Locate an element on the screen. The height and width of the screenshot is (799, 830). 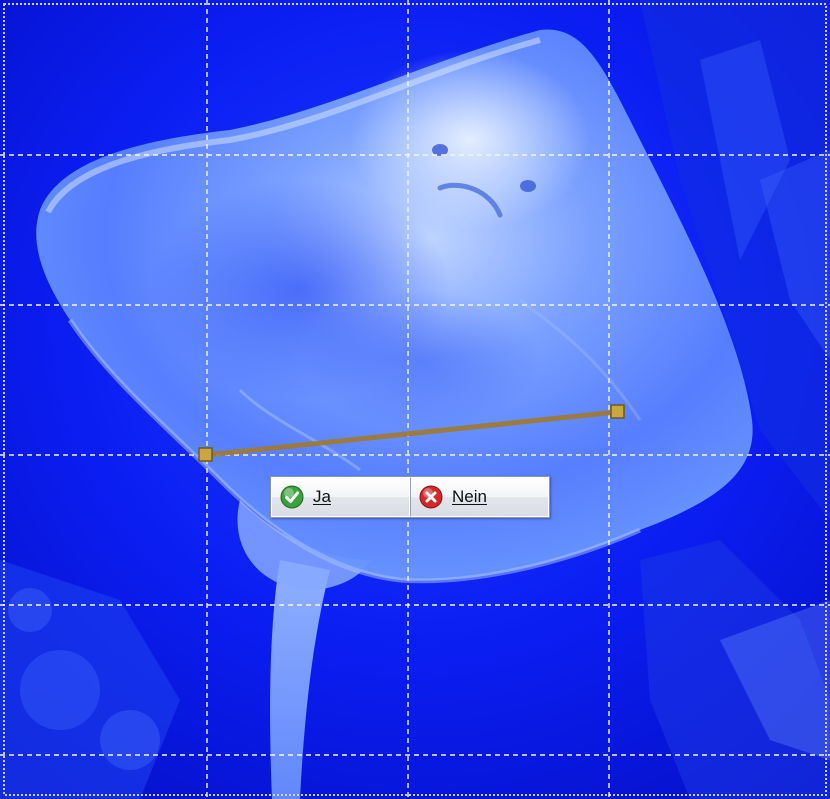
confirm-dialog: Ja Nein is located at coordinates (410, 497).